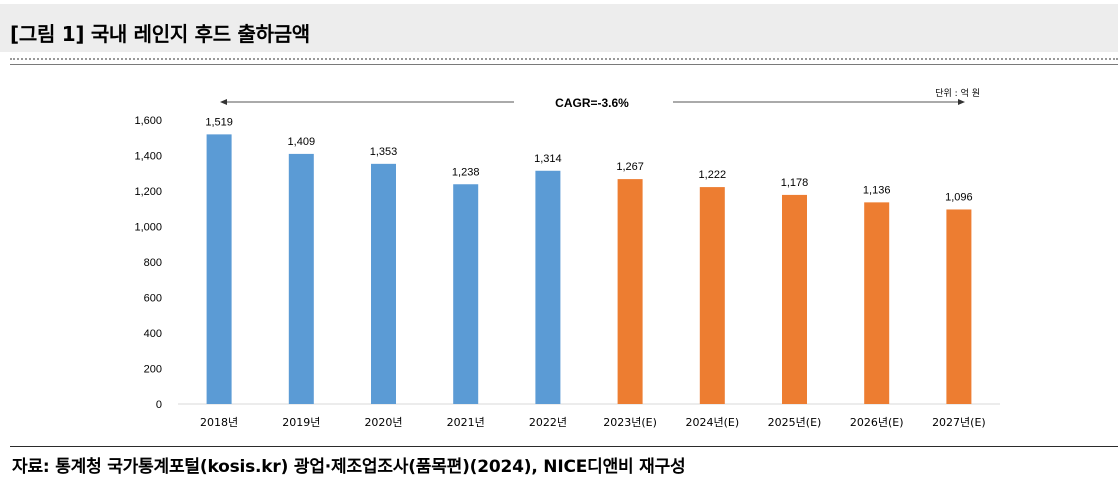  I want to click on x-tick-label: 2020년, so click(383, 422).